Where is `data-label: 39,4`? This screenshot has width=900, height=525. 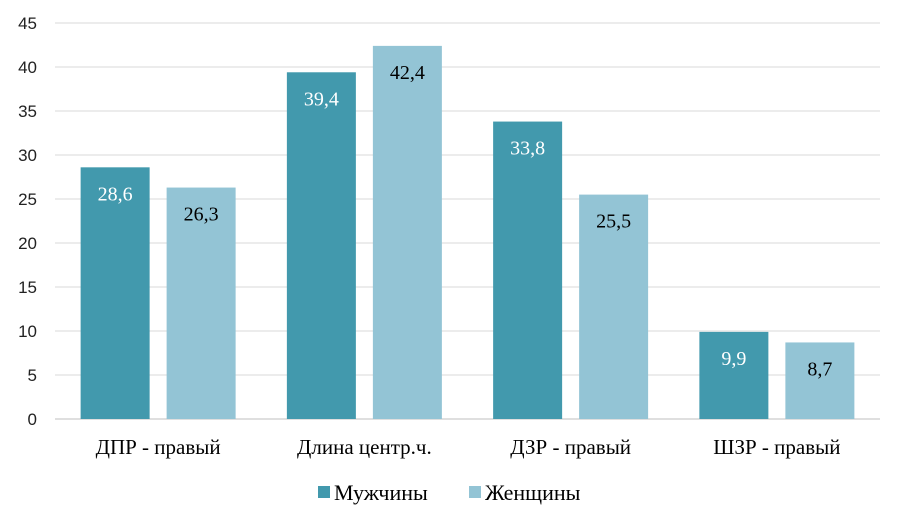 data-label: 39,4 is located at coordinates (321, 99).